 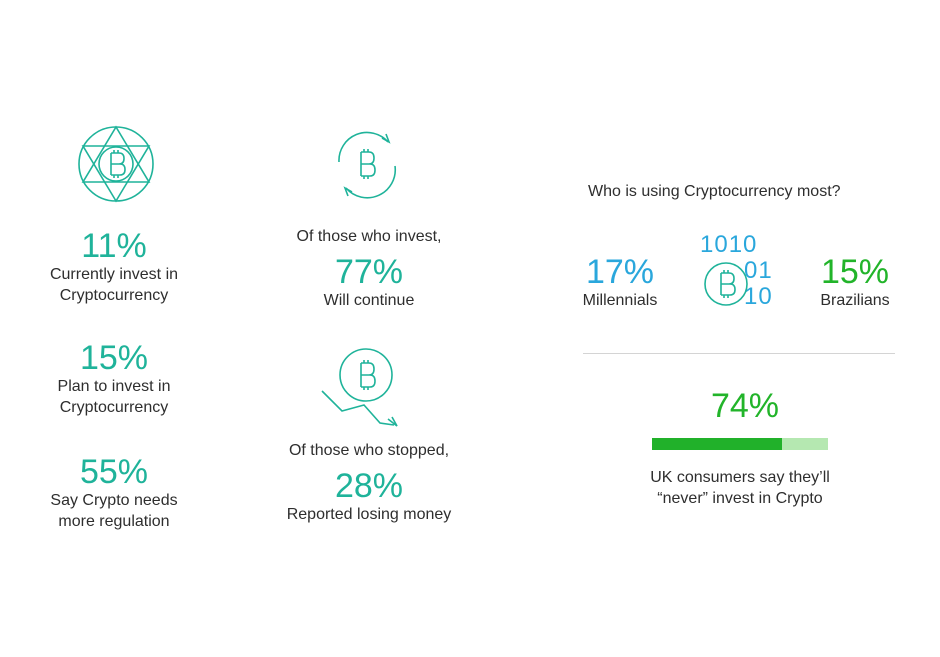 I want to click on stat-value: 15%, so click(x=114, y=358).